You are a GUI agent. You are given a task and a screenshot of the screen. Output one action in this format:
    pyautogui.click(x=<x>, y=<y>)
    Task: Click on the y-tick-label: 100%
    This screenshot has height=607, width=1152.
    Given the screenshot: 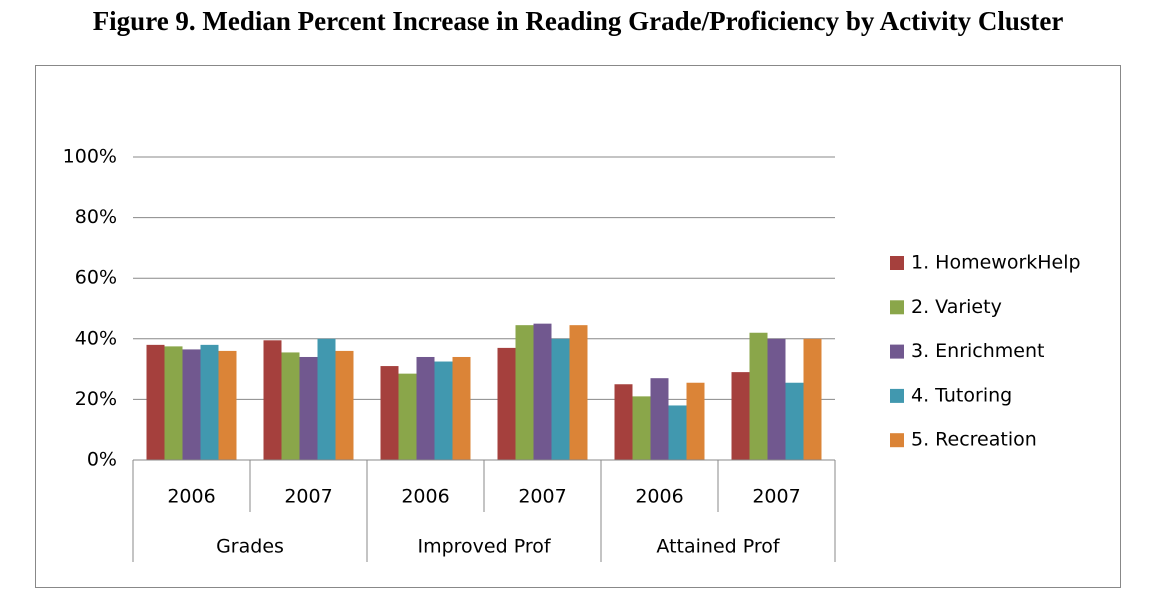 What is the action you would take?
    pyautogui.click(x=90, y=157)
    